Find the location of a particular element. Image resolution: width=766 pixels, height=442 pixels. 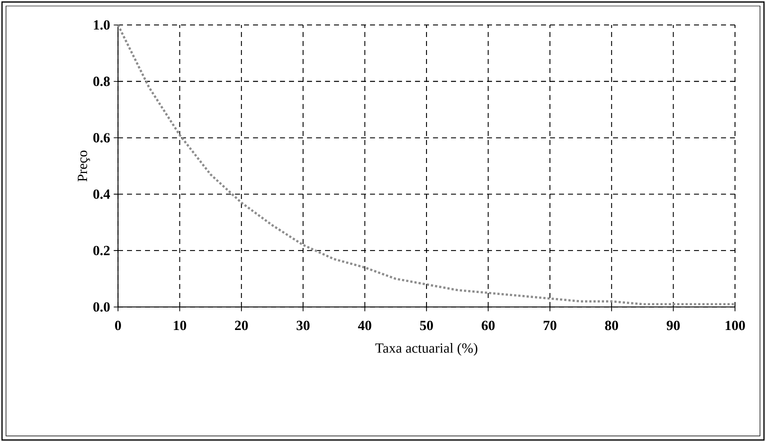

x-tick-label: 40 is located at coordinates (365, 325).